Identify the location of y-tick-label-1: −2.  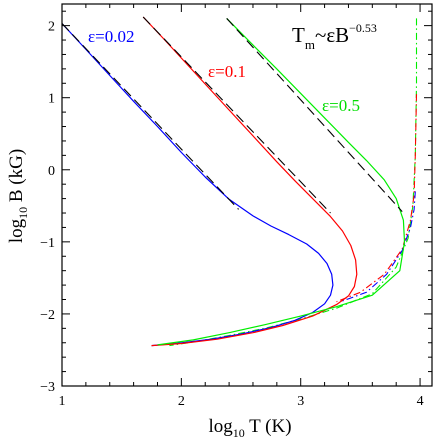
(47, 315).